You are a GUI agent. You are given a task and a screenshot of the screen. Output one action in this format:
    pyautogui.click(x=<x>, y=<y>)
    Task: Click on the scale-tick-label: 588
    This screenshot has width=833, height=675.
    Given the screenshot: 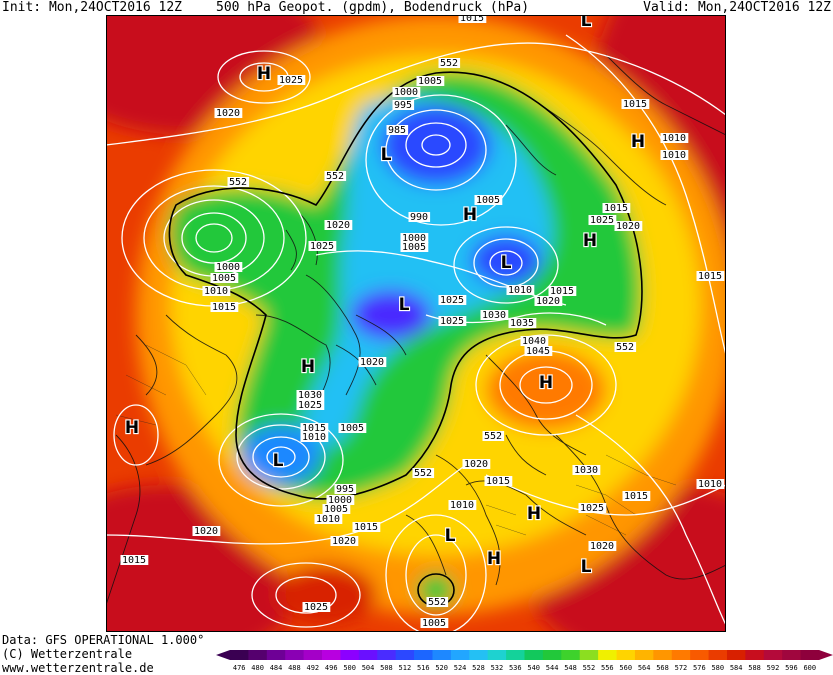 What is the action you would take?
    pyautogui.click(x=754, y=668)
    